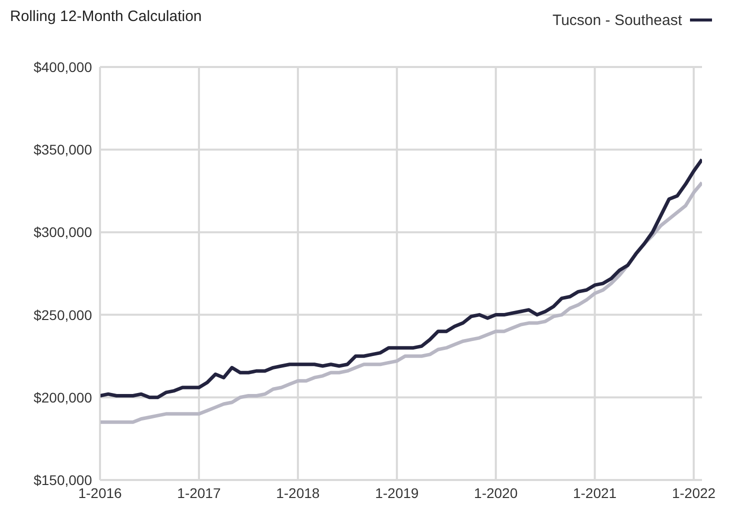 The height and width of the screenshot is (515, 734). What do you see at coordinates (106, 16) in the screenshot?
I see `chart-title: Rolling 12-Month Calculation` at bounding box center [106, 16].